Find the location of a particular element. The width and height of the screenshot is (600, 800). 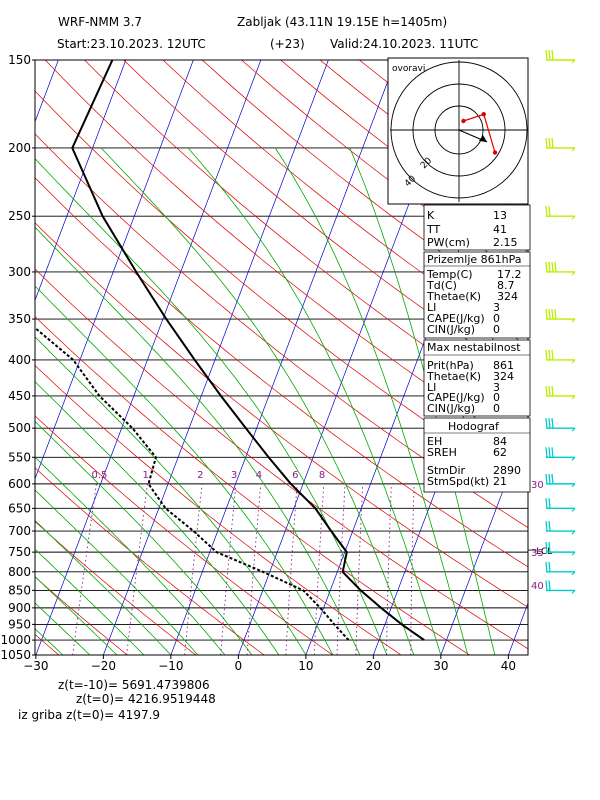

hodograph-trace is located at coordinates (479, 133).